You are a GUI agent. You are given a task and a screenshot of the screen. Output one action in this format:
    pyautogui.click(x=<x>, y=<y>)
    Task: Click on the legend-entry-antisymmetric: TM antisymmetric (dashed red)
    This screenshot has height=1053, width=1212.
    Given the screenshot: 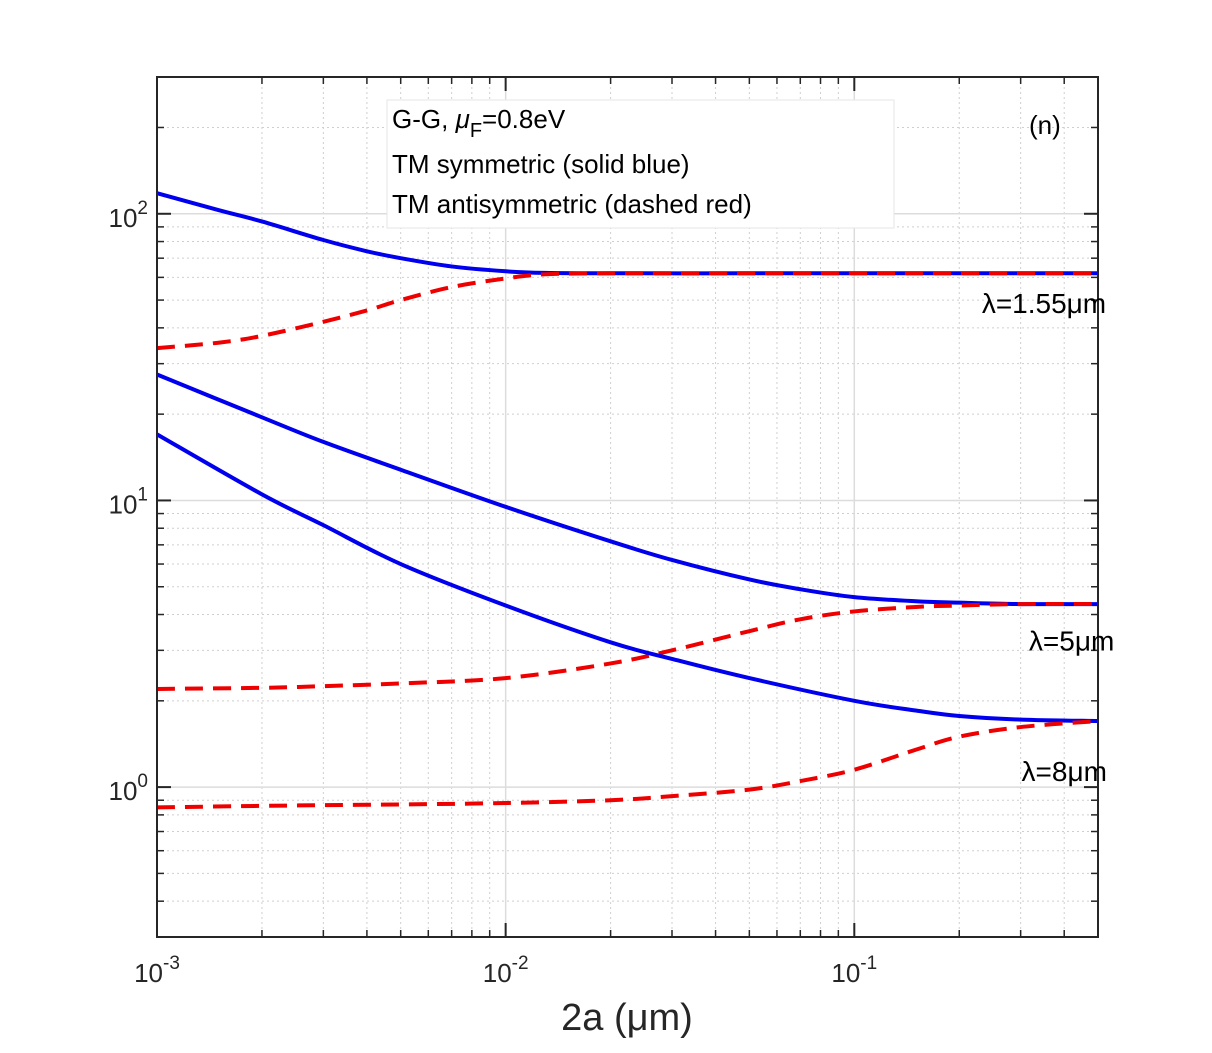 What is the action you would take?
    pyautogui.click(x=572, y=204)
    